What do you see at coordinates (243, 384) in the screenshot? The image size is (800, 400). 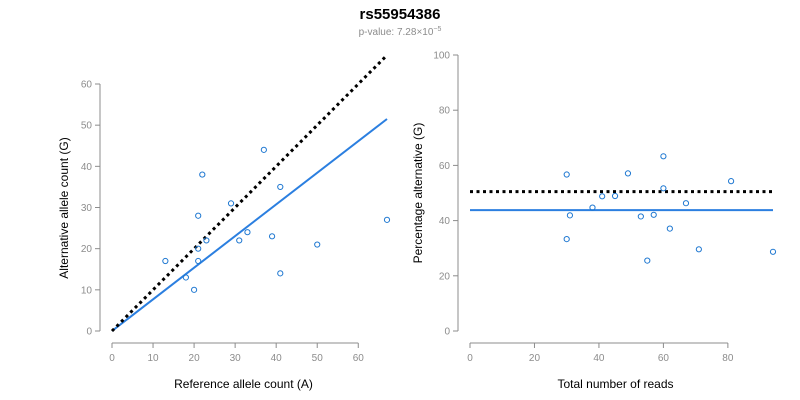 I see `x-axis-label: Reference allele count (A)` at bounding box center [243, 384].